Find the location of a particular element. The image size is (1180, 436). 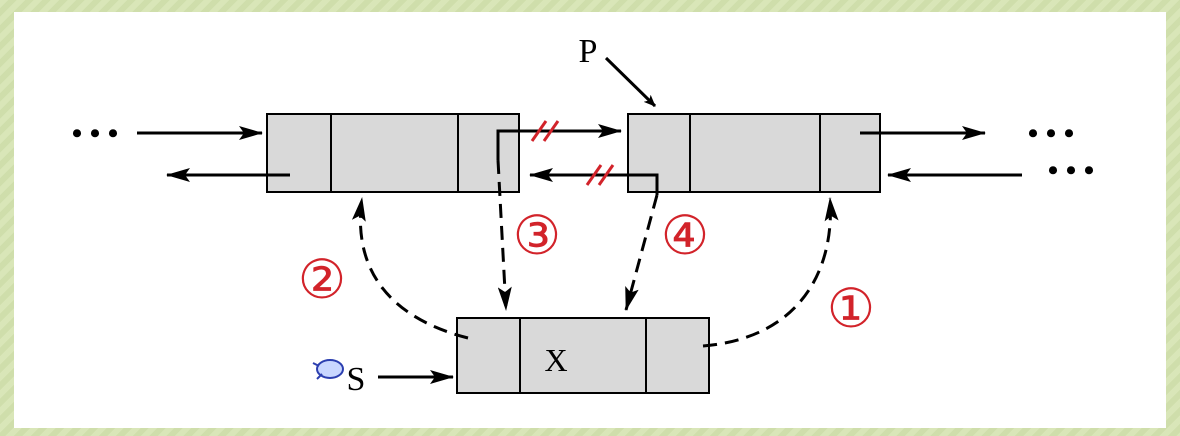

pointer-p-label: P is located at coordinates (588, 51).